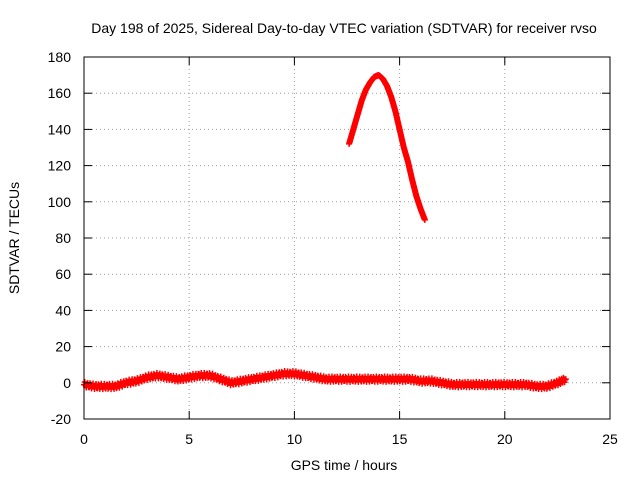 Image resolution: width=640 pixels, height=480 pixels. Describe the element at coordinates (60, 129) in the screenshot. I see `y-tick-label: 140` at that location.